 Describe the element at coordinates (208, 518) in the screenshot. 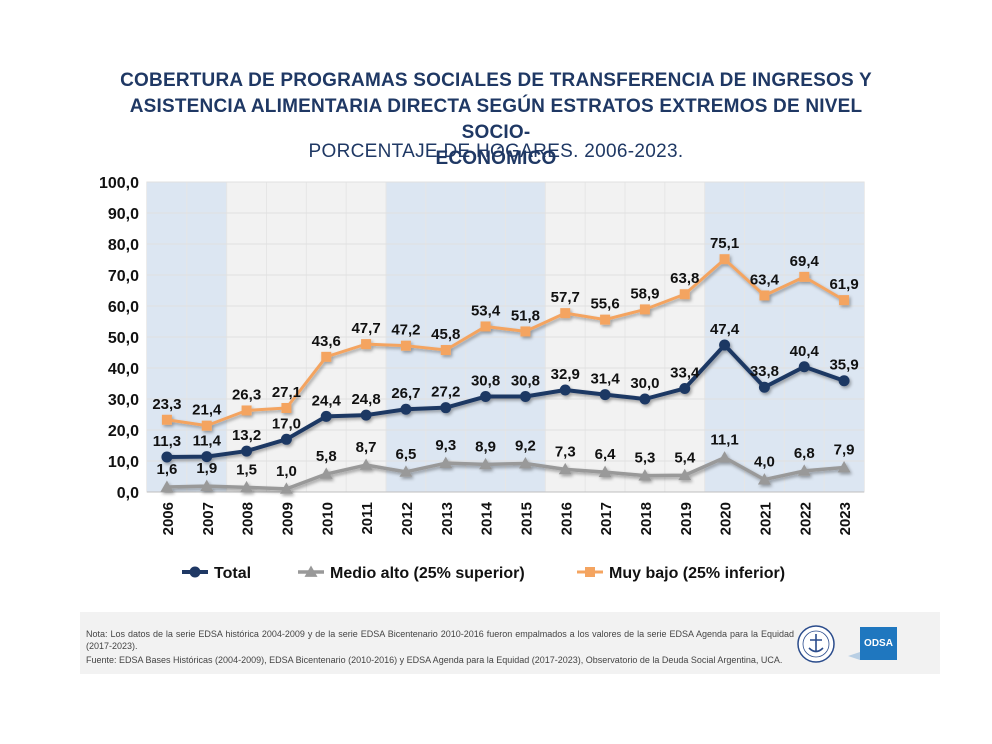

I see `x-tick-label: 2007` at that location.